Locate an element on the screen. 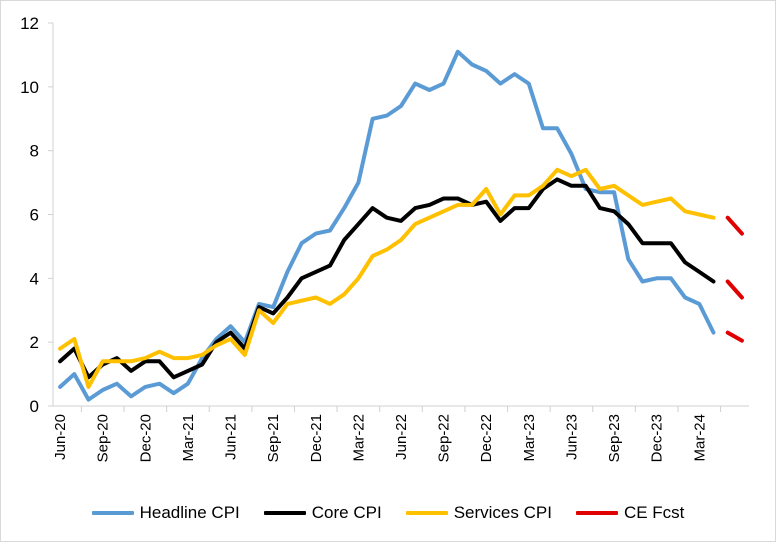 Image resolution: width=776 pixels, height=548 pixels. x-tick-label: Jun-21 is located at coordinates (231, 437).